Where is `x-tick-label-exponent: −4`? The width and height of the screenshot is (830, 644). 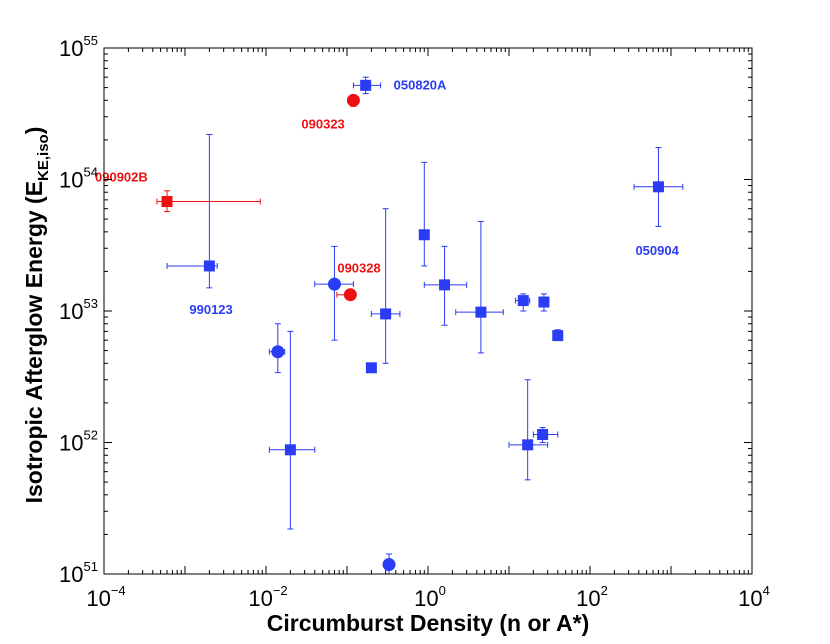 x-tick-label-exponent: −4 is located at coordinates (118, 590).